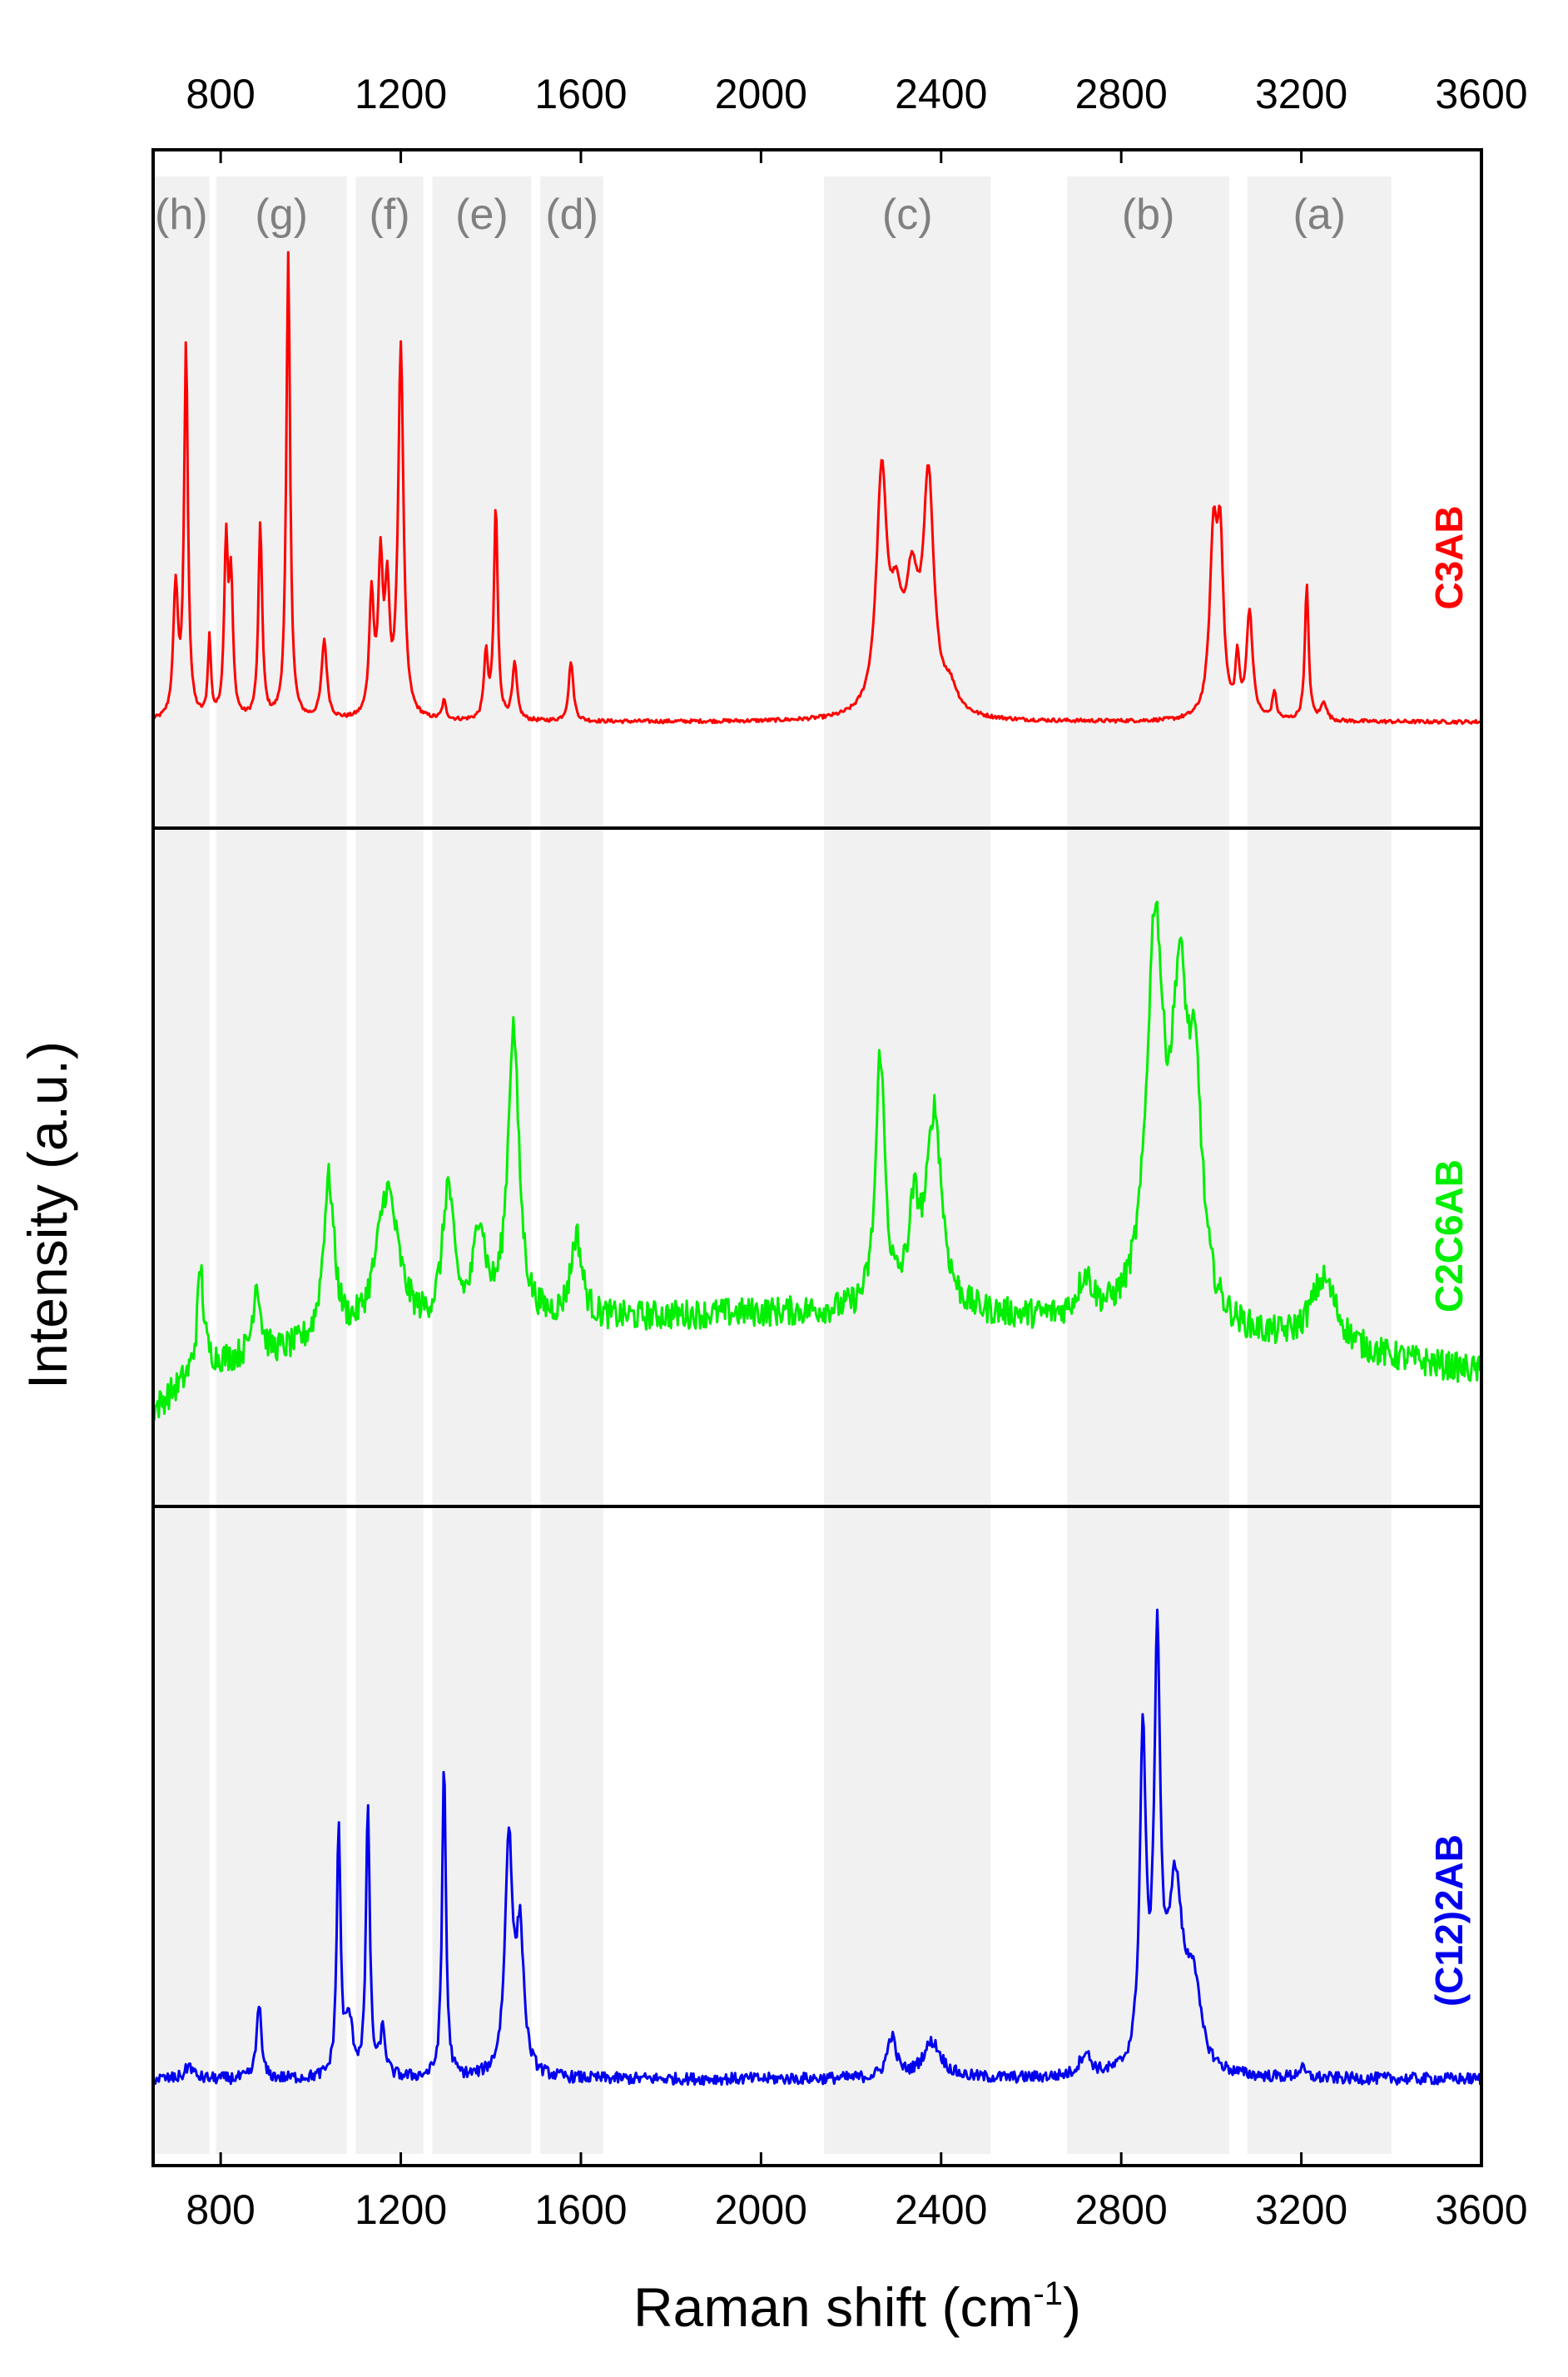 Image resolution: width=1568 pixels, height=2377 pixels. I want to click on band-label-b: (b), so click(1148, 215).